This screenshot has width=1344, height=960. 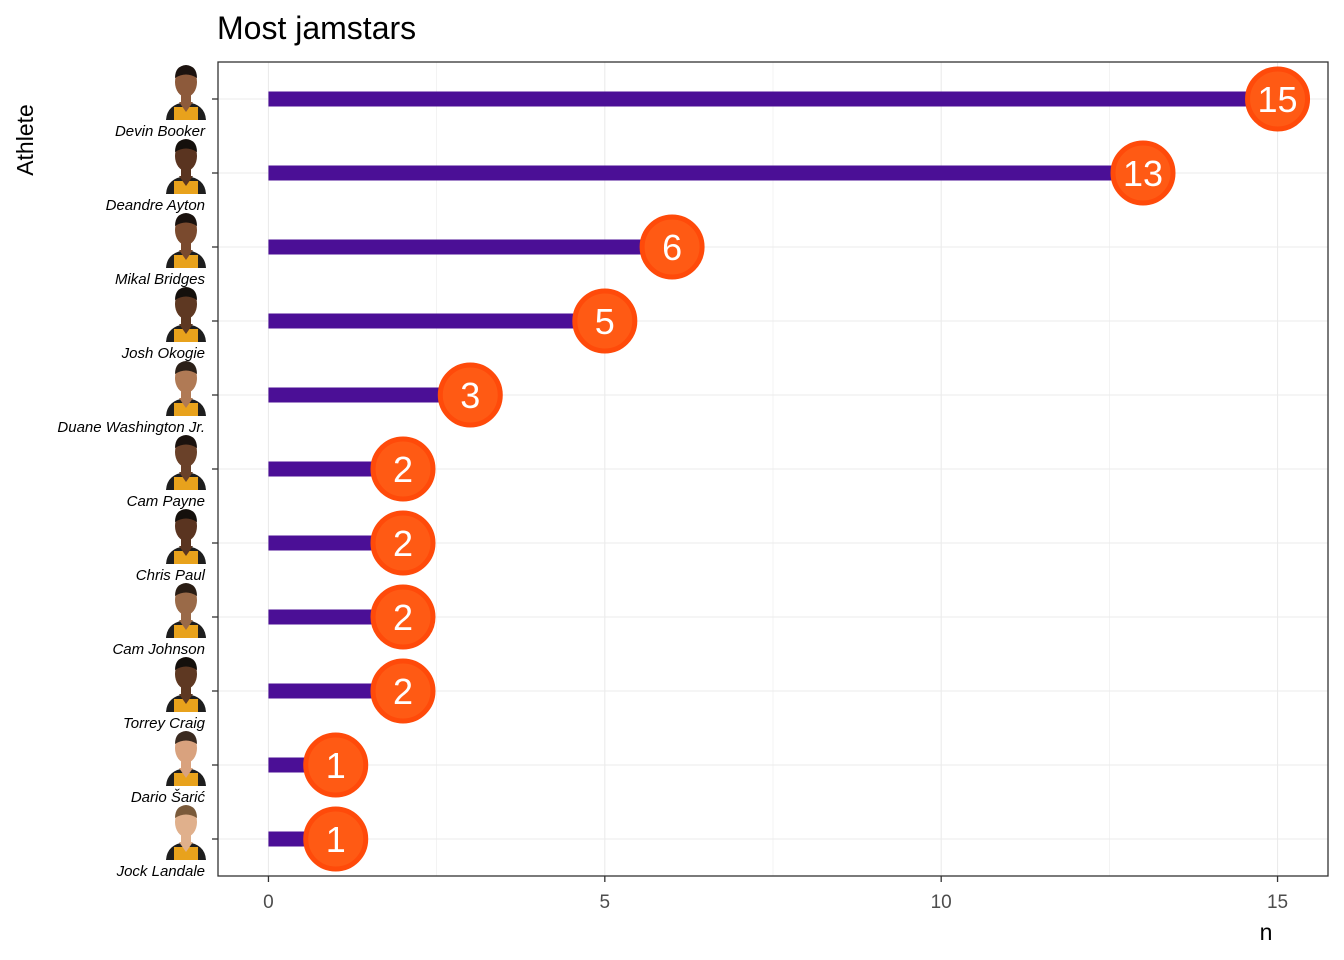 I want to click on x-tick-label: 10, so click(x=941, y=902).